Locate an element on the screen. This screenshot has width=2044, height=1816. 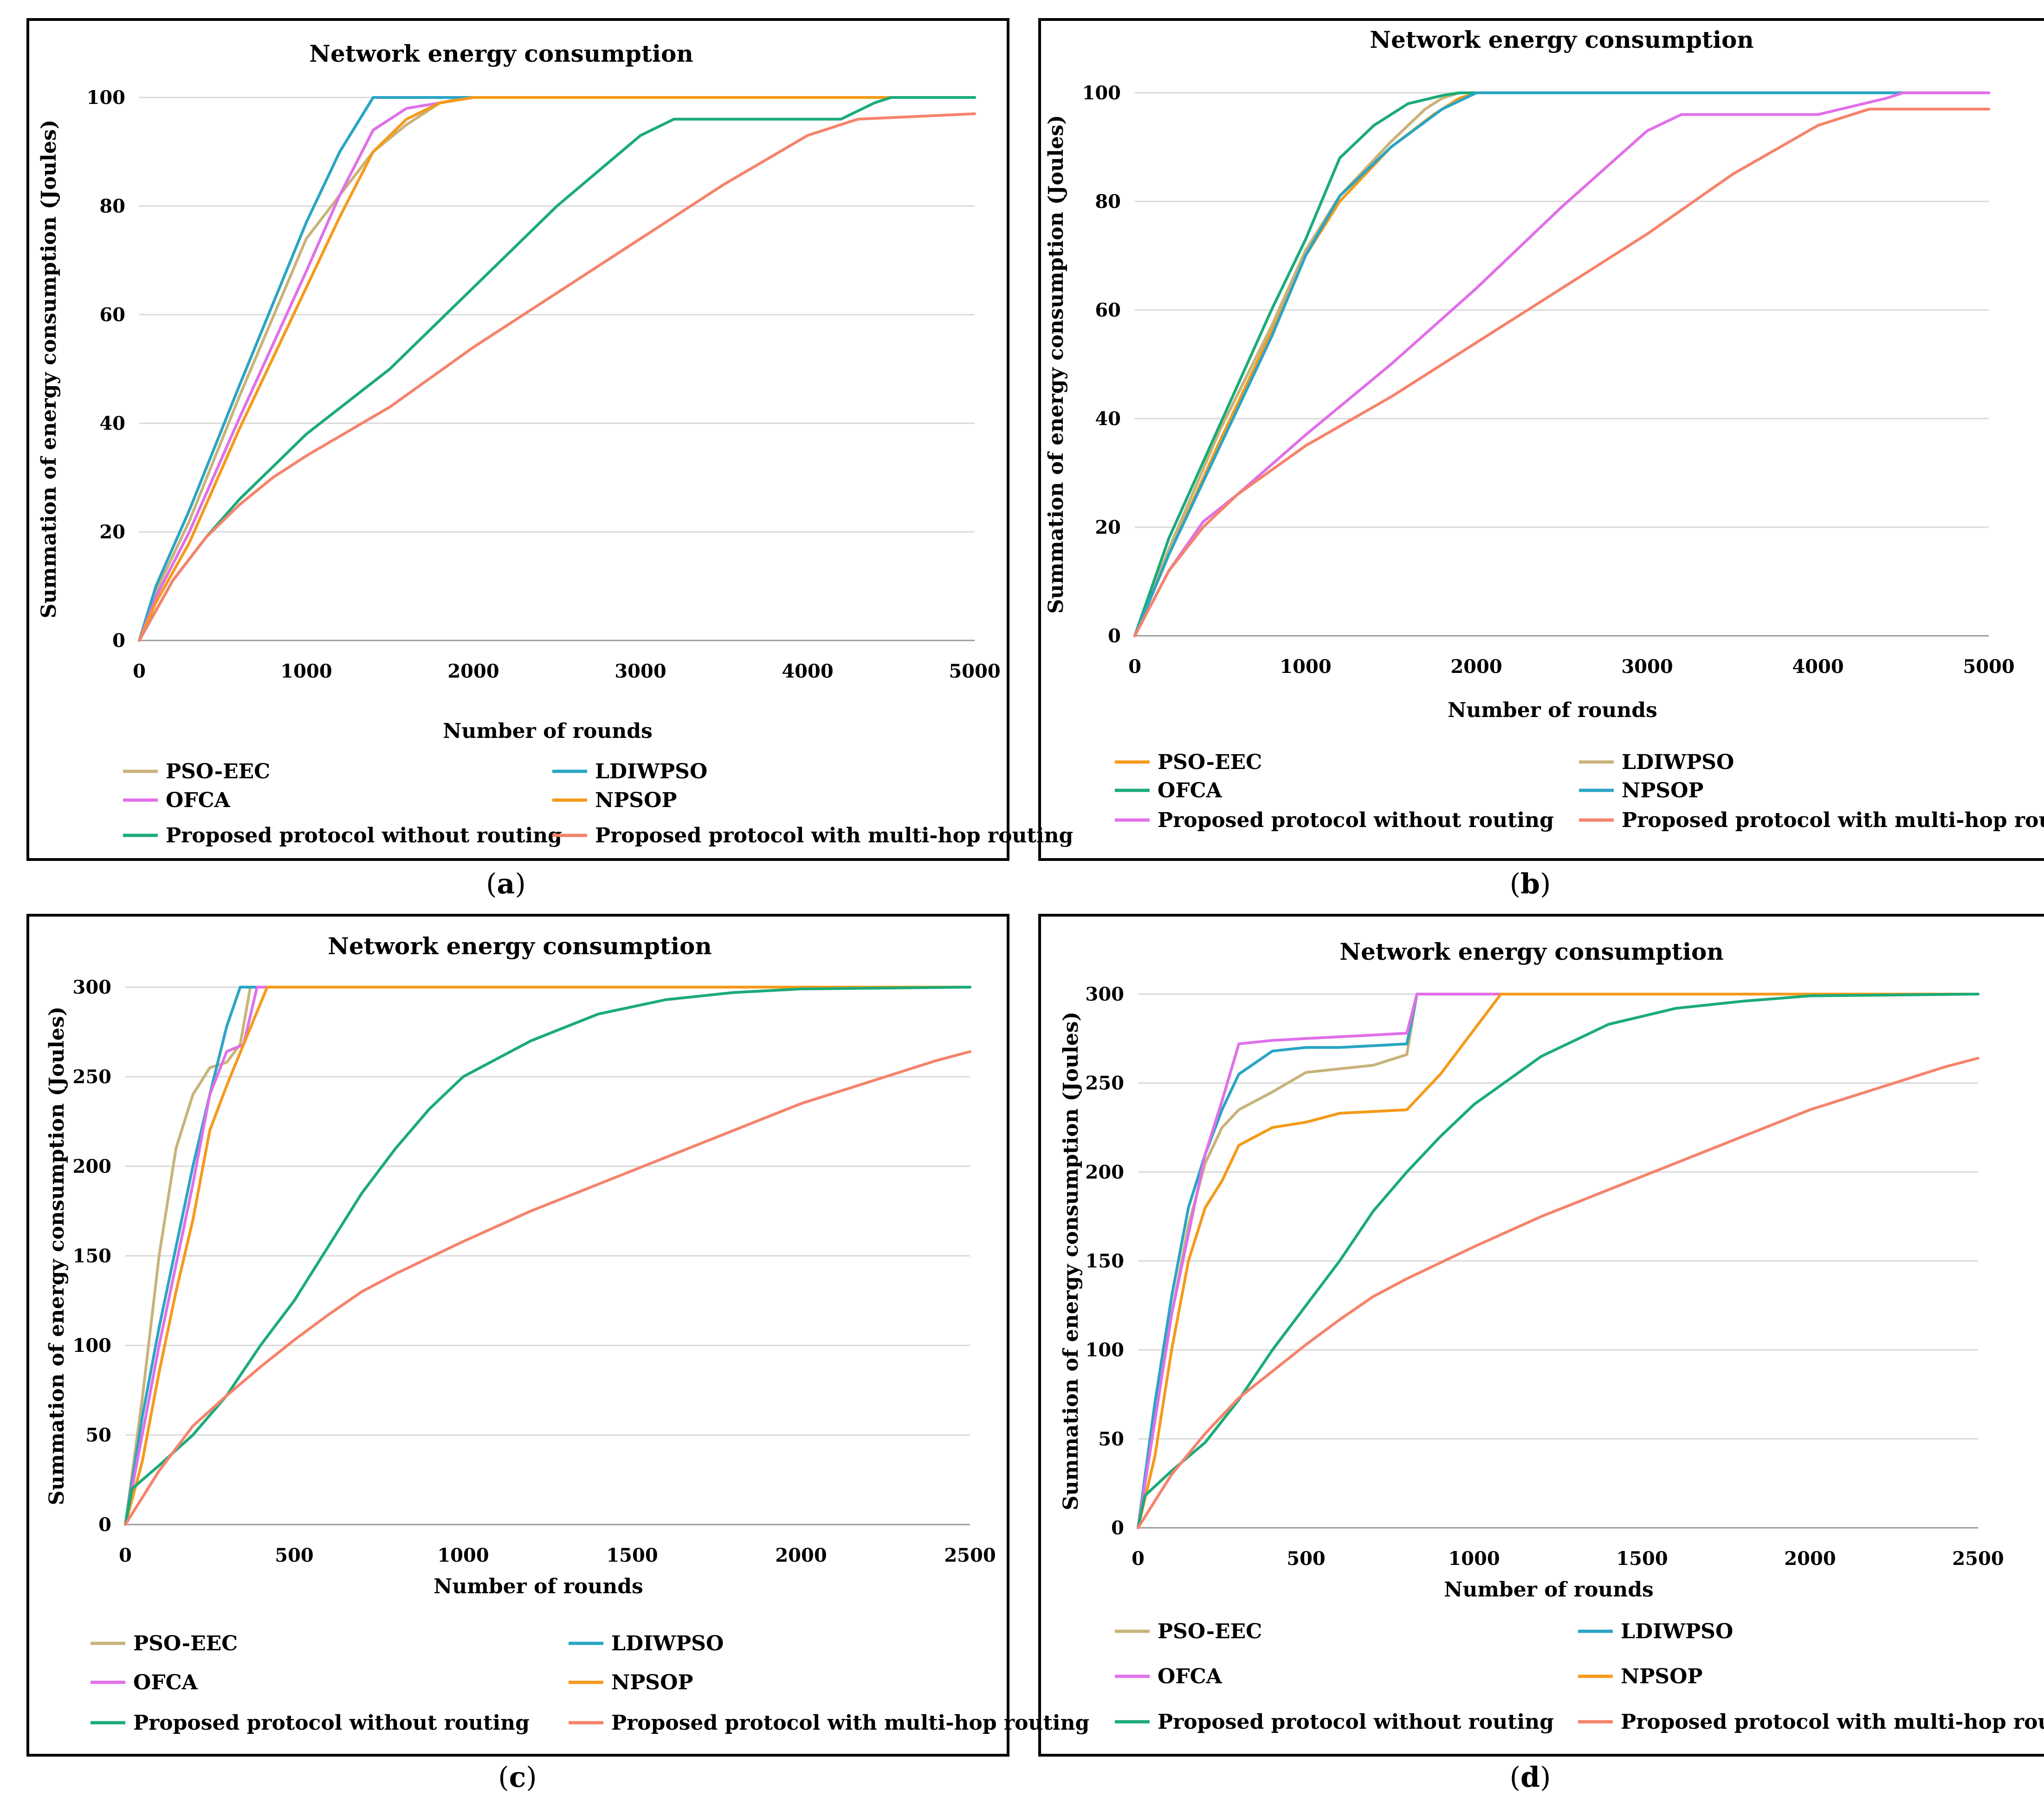
y-tick-label: 250 is located at coordinates (1105, 1083).